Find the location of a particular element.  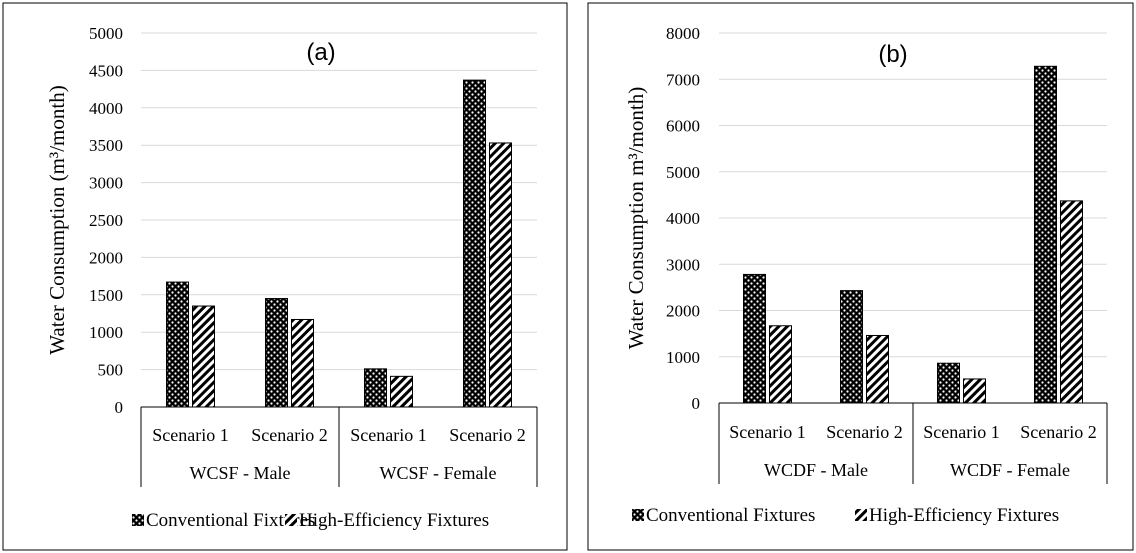

panel-b-y-tick-label: 8000 is located at coordinates (683, 33).